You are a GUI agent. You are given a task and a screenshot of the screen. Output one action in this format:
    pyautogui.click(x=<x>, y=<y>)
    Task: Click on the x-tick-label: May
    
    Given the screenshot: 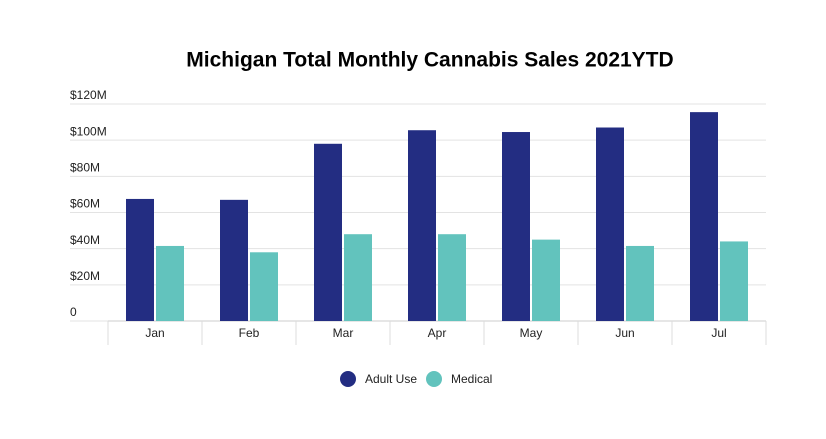 What is the action you would take?
    pyautogui.click(x=531, y=333)
    